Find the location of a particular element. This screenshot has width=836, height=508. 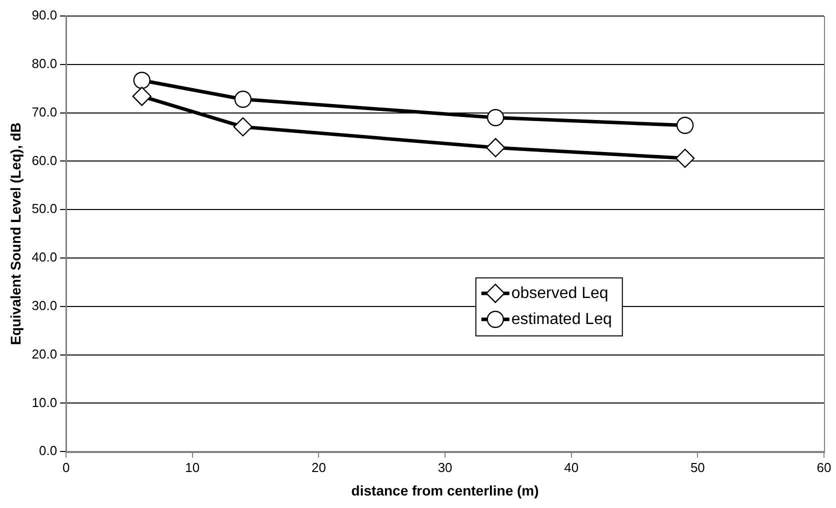

x-tick-label: 0 is located at coordinates (66, 467).